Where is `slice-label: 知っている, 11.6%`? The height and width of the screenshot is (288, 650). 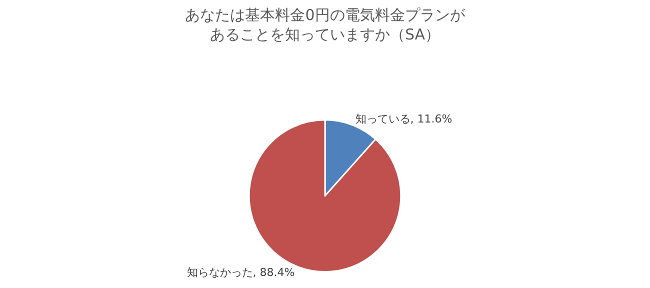 slice-label: 知っている, 11.6% is located at coordinates (403, 119).